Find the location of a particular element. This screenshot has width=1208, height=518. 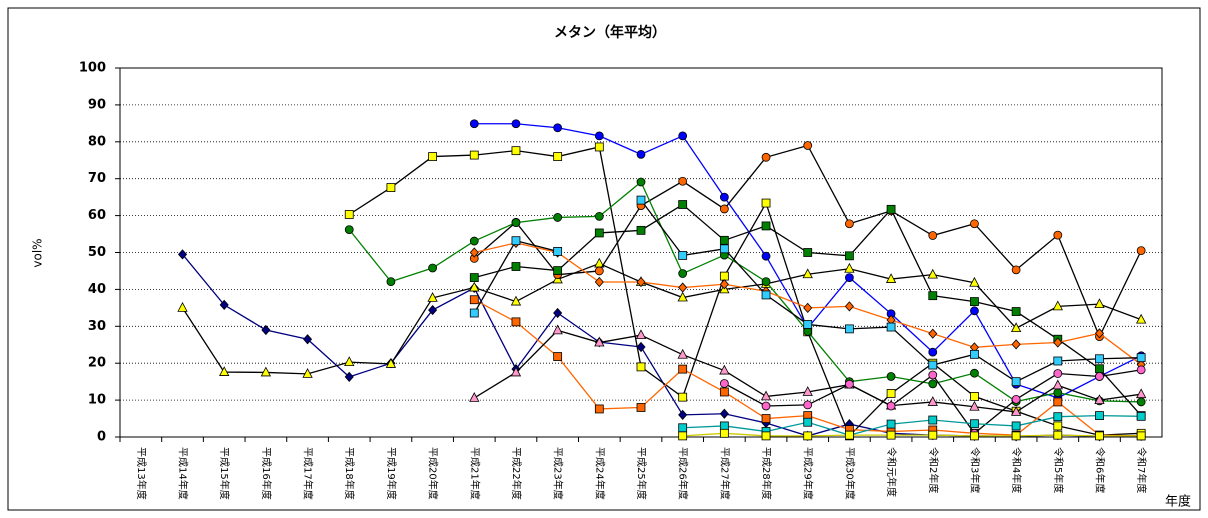

x-tick-label: 平成19年度 is located at coordinates (391, 473).